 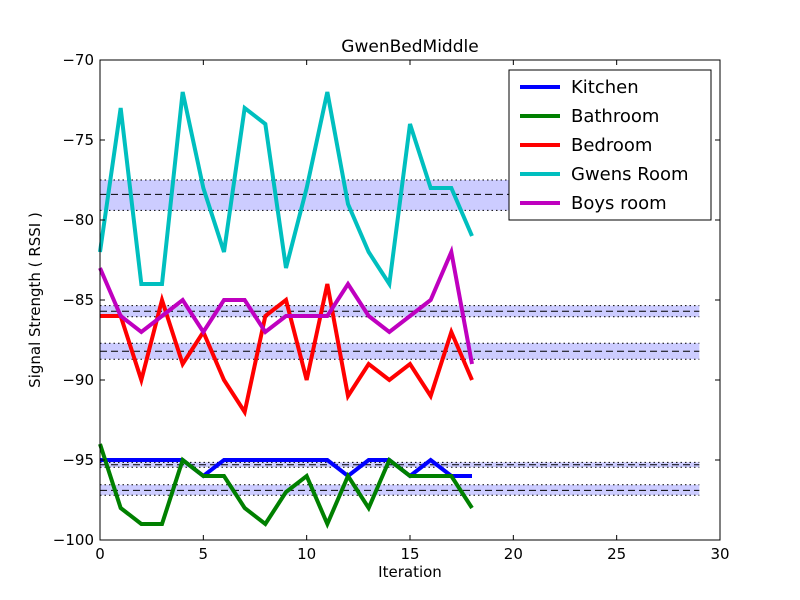 I want to click on legend-label: Bedroom, so click(x=611, y=145).